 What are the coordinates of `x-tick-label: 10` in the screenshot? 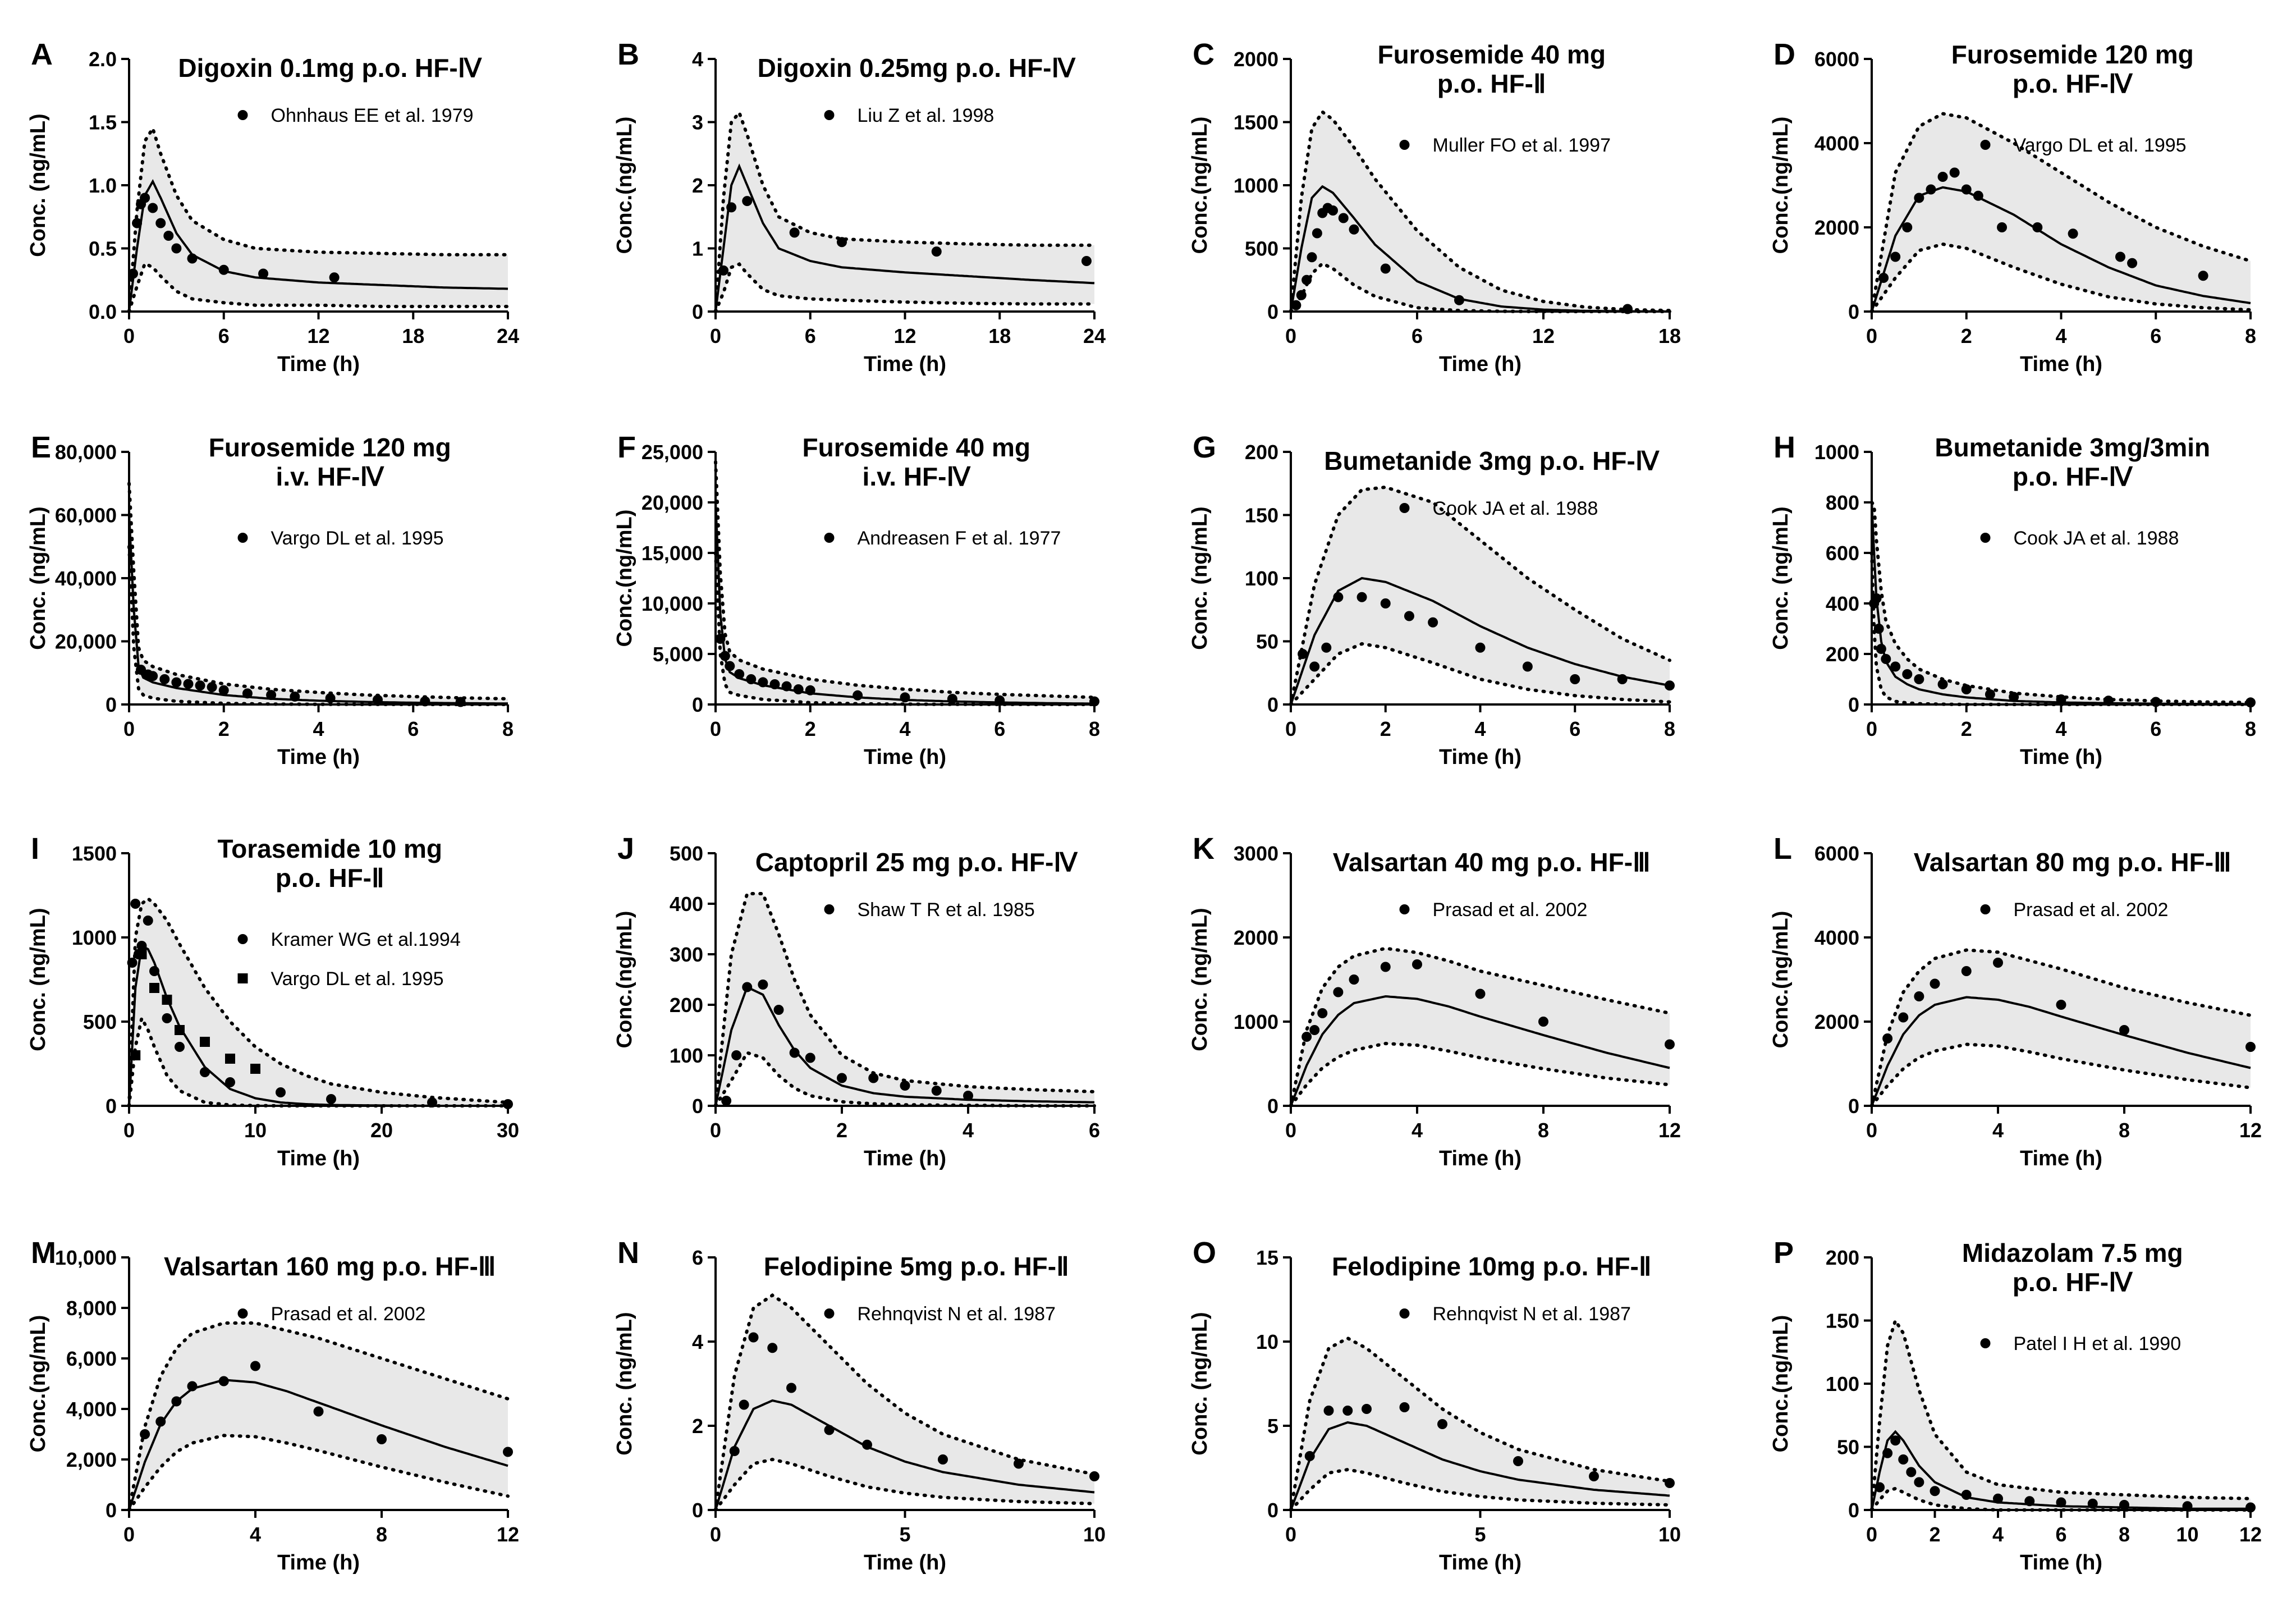 It's located at (1094, 1535).